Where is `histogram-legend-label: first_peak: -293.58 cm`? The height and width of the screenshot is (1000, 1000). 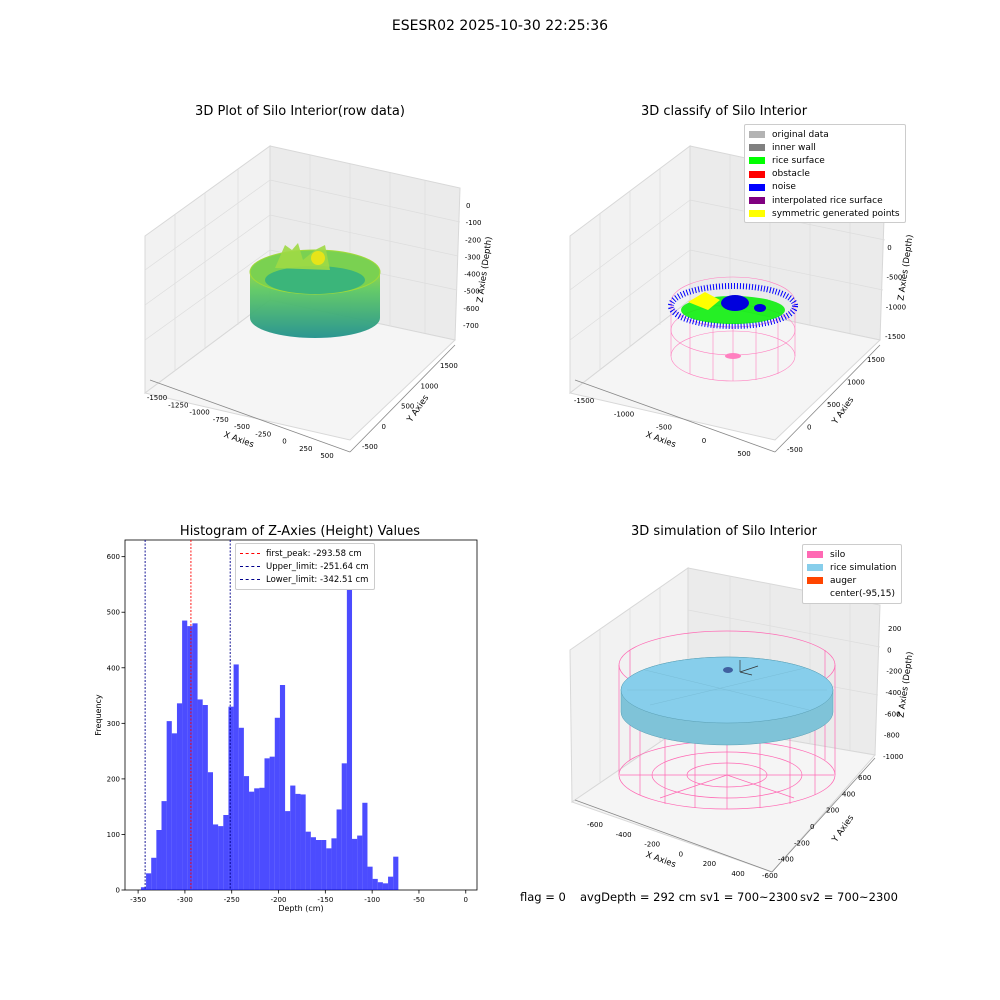 histogram-legend-label: first_peak: -293.58 cm is located at coordinates (314, 553).